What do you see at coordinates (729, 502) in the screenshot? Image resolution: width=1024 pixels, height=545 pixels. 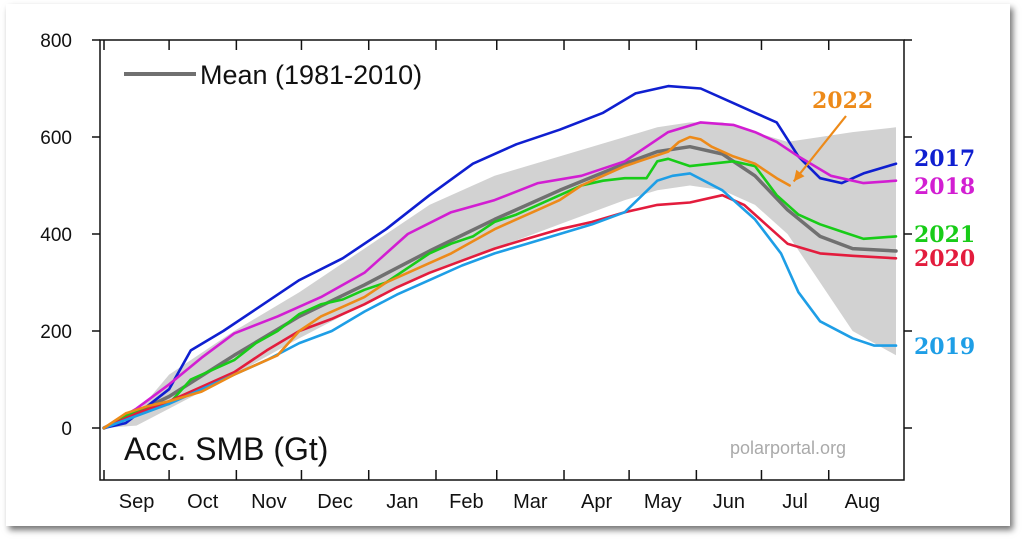 I see `x-tick-label: Jun` at bounding box center [729, 502].